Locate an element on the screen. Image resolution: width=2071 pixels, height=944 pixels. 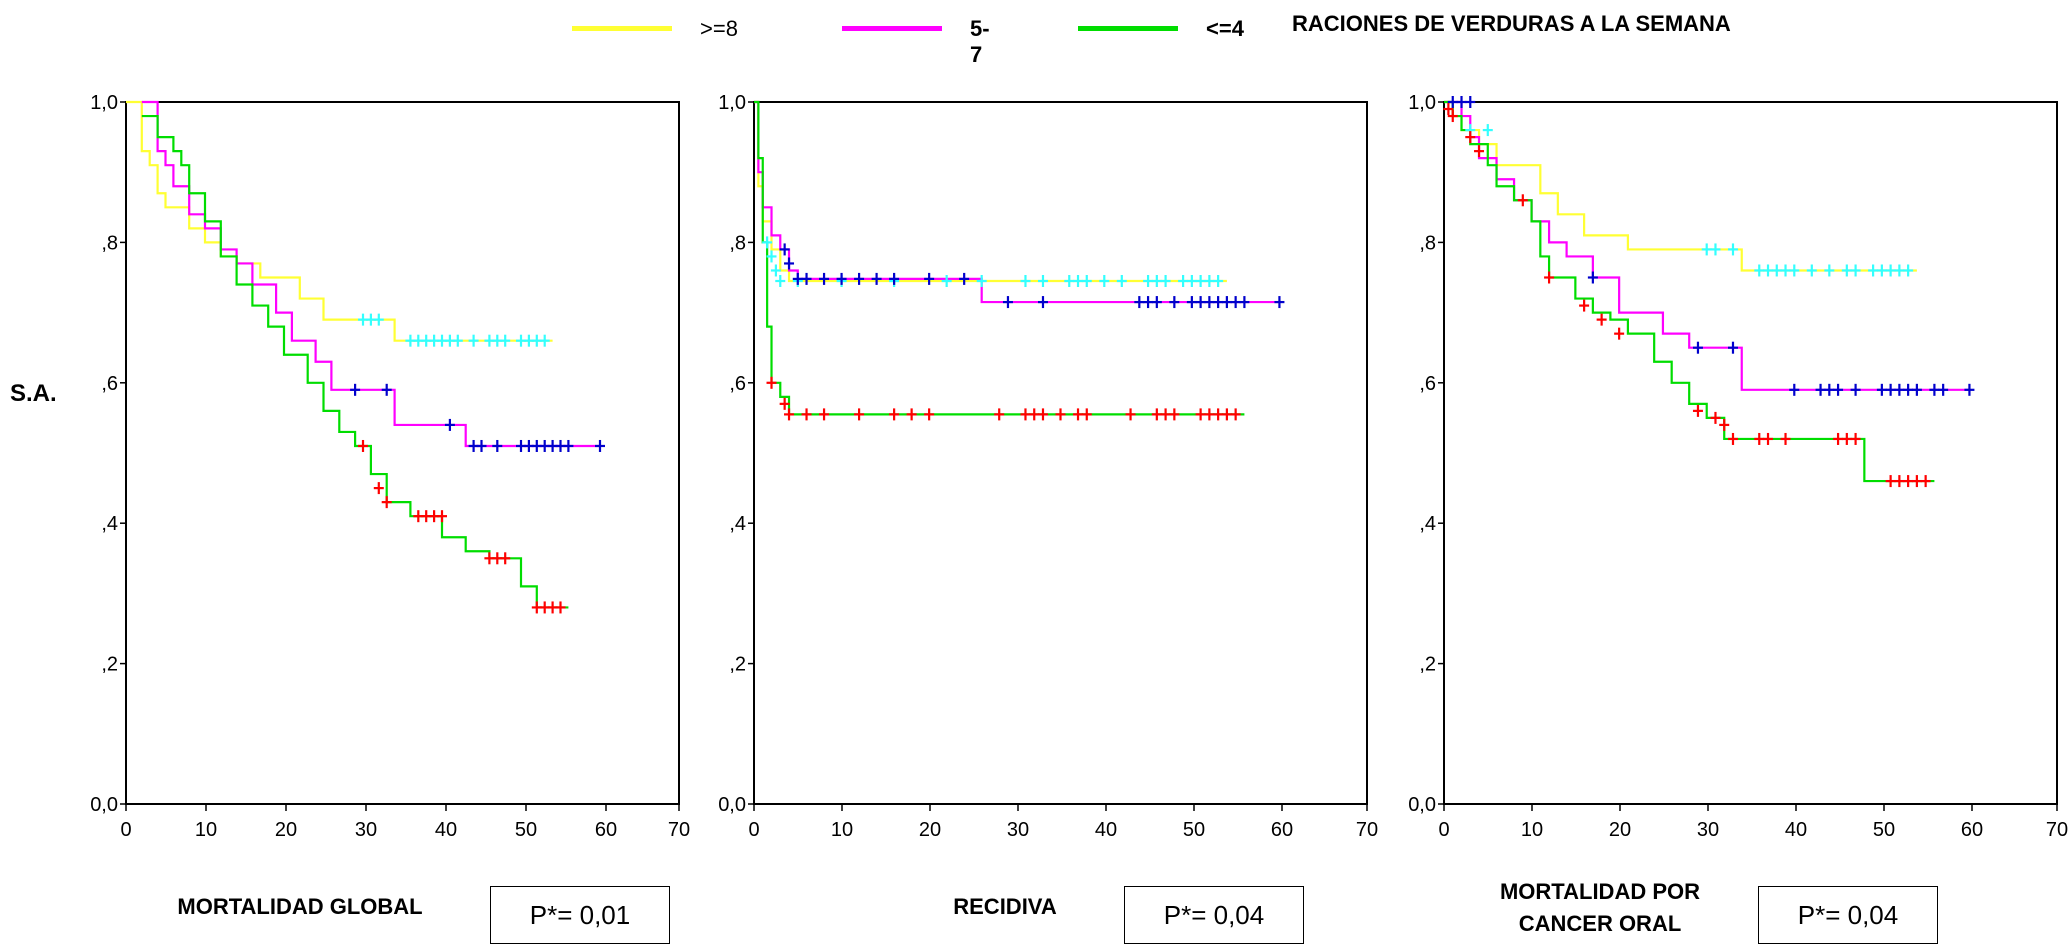
p-value-box-global: P*= 0,01 is located at coordinates (580, 915).